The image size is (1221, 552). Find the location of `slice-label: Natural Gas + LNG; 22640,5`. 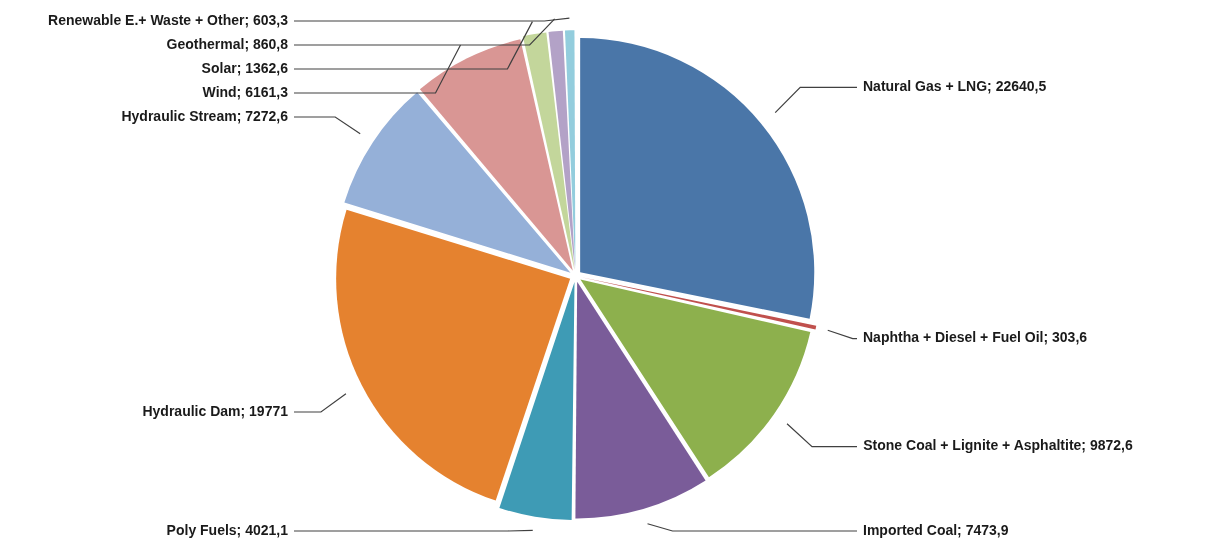

slice-label: Natural Gas + LNG; 22640,5 is located at coordinates (954, 86).